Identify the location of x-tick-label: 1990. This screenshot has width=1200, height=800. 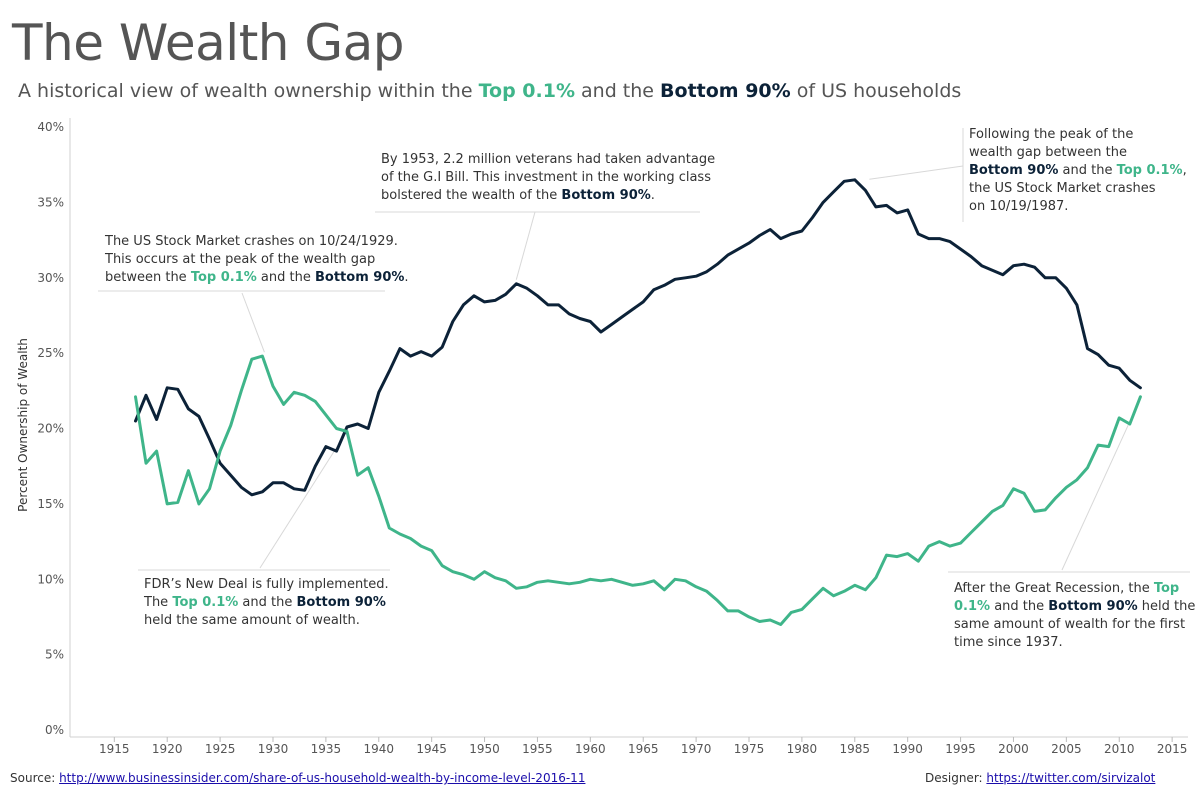
(907, 749).